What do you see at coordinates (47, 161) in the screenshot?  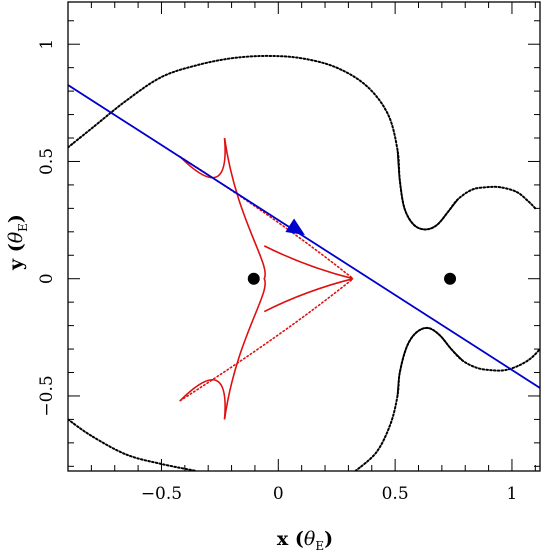 I see `y-tick-label: 0.5` at bounding box center [47, 161].